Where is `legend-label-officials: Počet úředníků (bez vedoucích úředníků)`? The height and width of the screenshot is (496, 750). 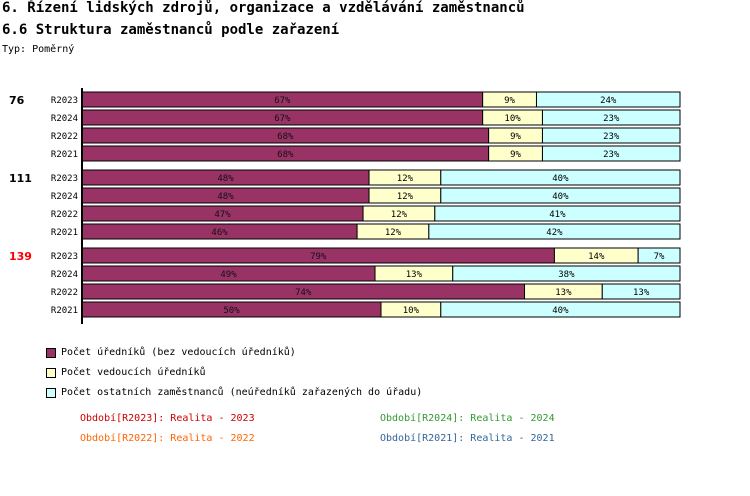 legend-label-officials: Počet úředníků (bez vedoucích úředníků) is located at coordinates (178, 352).